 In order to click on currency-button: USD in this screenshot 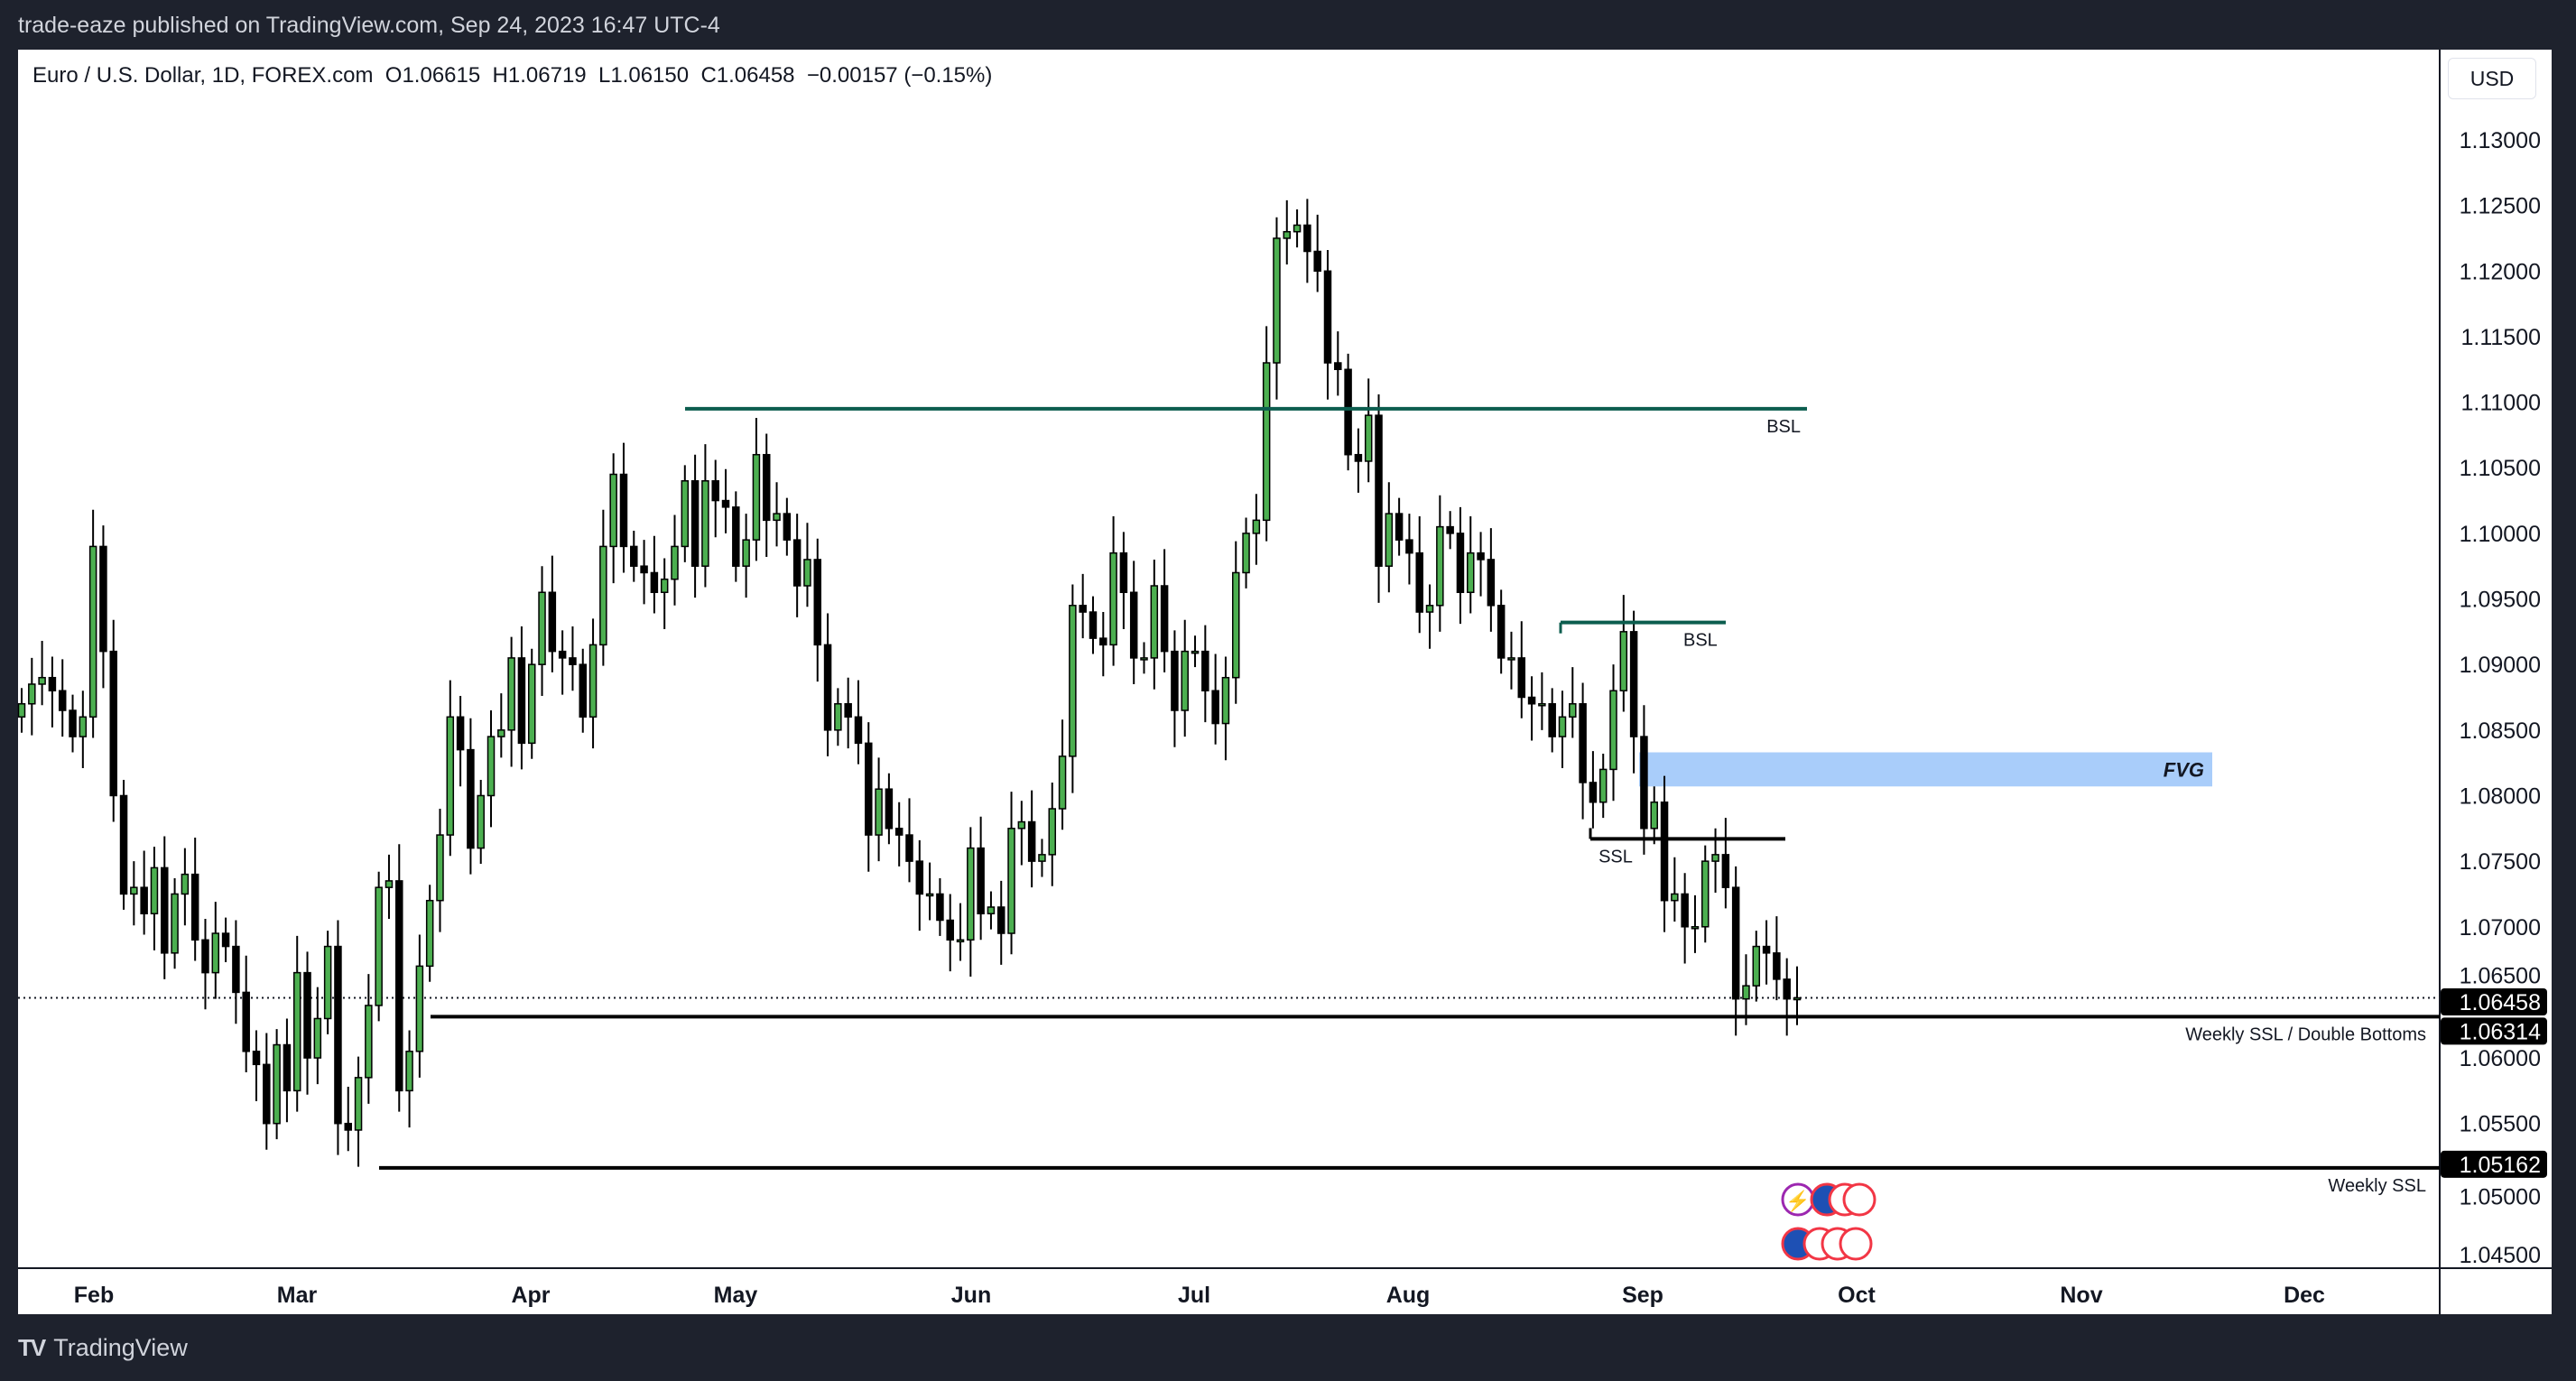, I will do `click(2492, 79)`.